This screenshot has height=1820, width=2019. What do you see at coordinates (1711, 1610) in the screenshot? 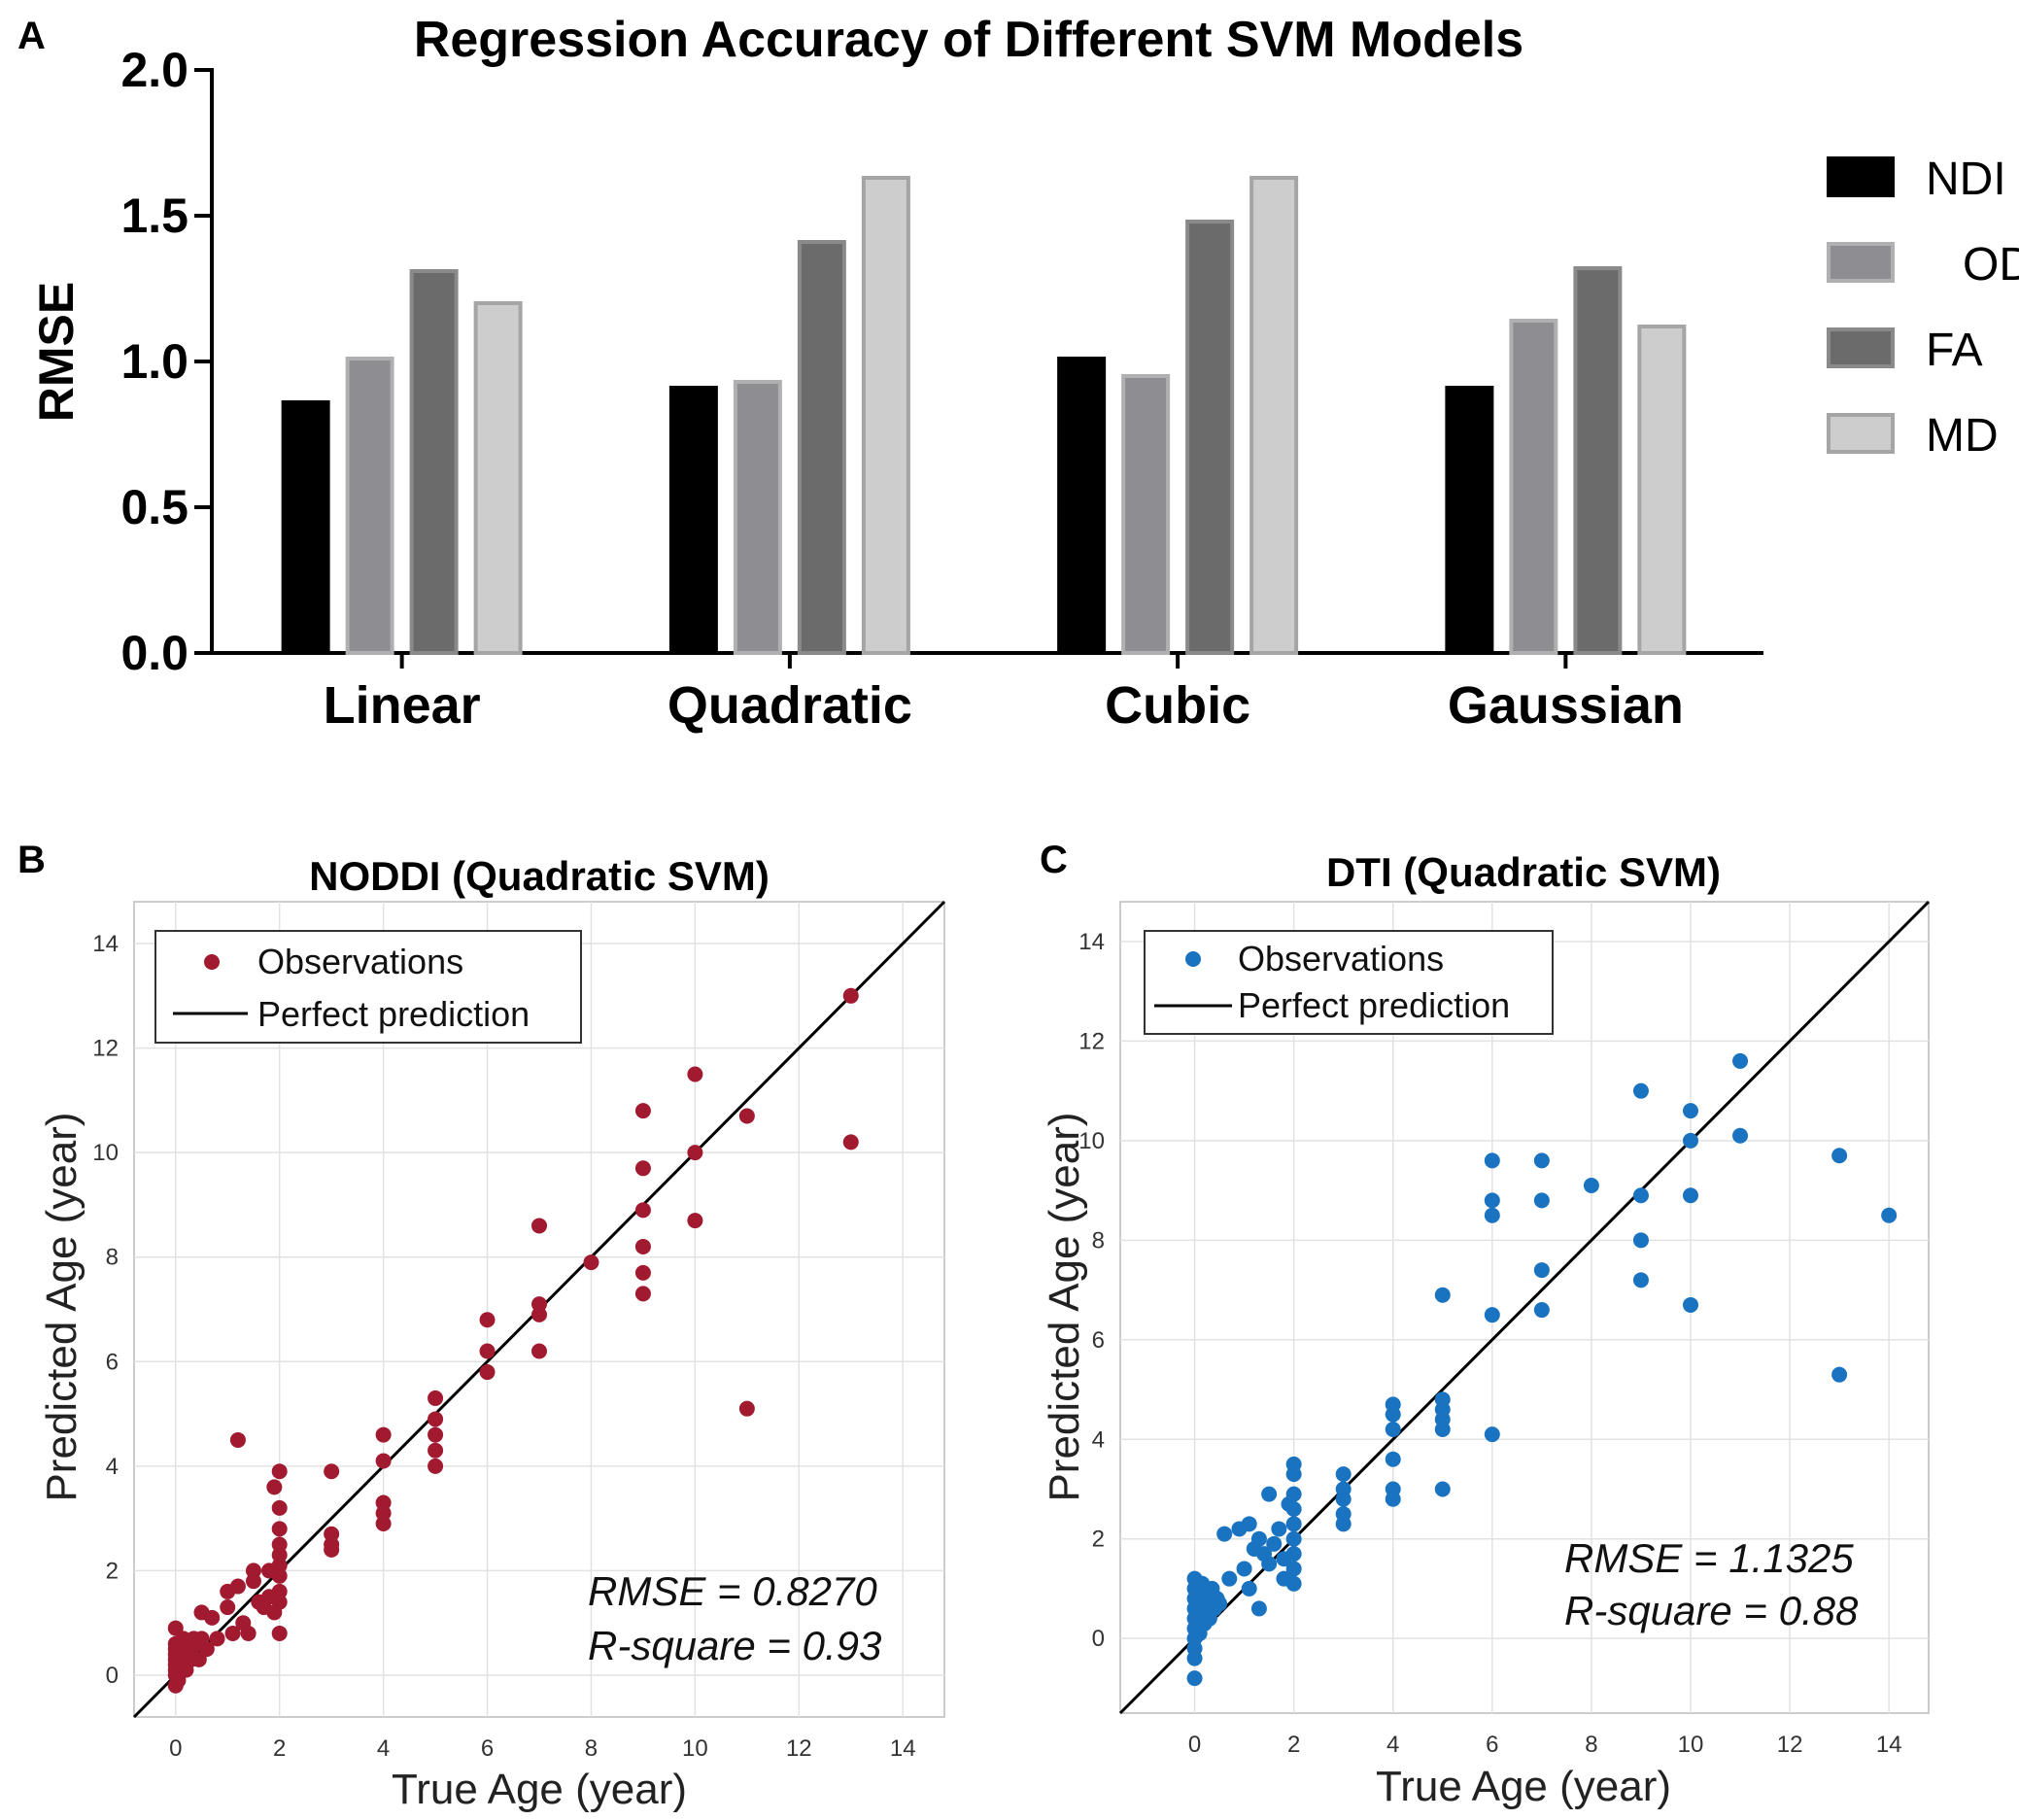
I see `scatter-c-rsquare: R-square = 0.88` at bounding box center [1711, 1610].